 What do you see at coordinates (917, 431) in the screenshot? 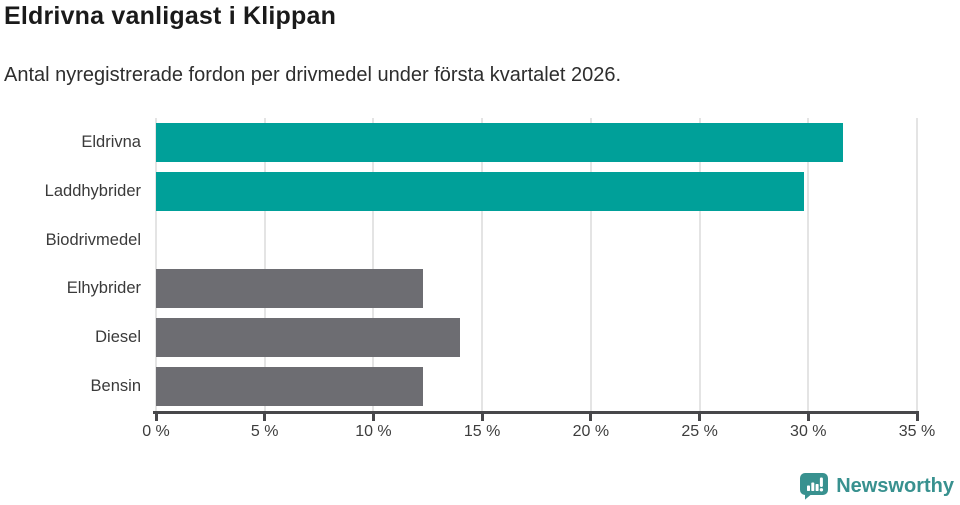
I see `tick-label-35: 35 %` at bounding box center [917, 431].